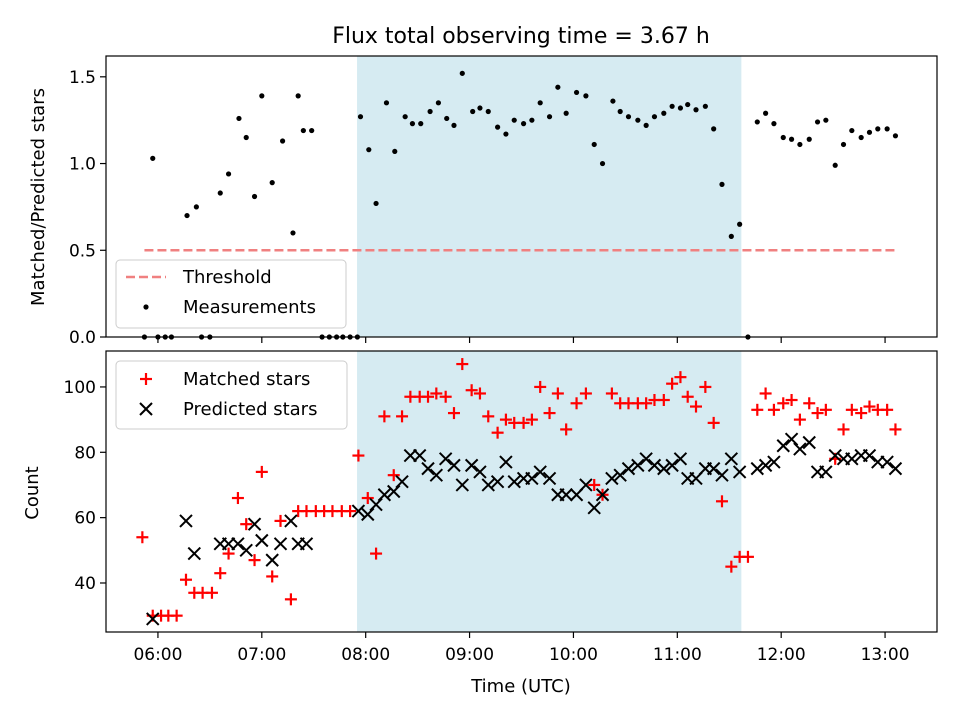 This screenshot has width=960, height=724. I want to click on top-legend-label-measurements: Measurements, so click(249, 307).